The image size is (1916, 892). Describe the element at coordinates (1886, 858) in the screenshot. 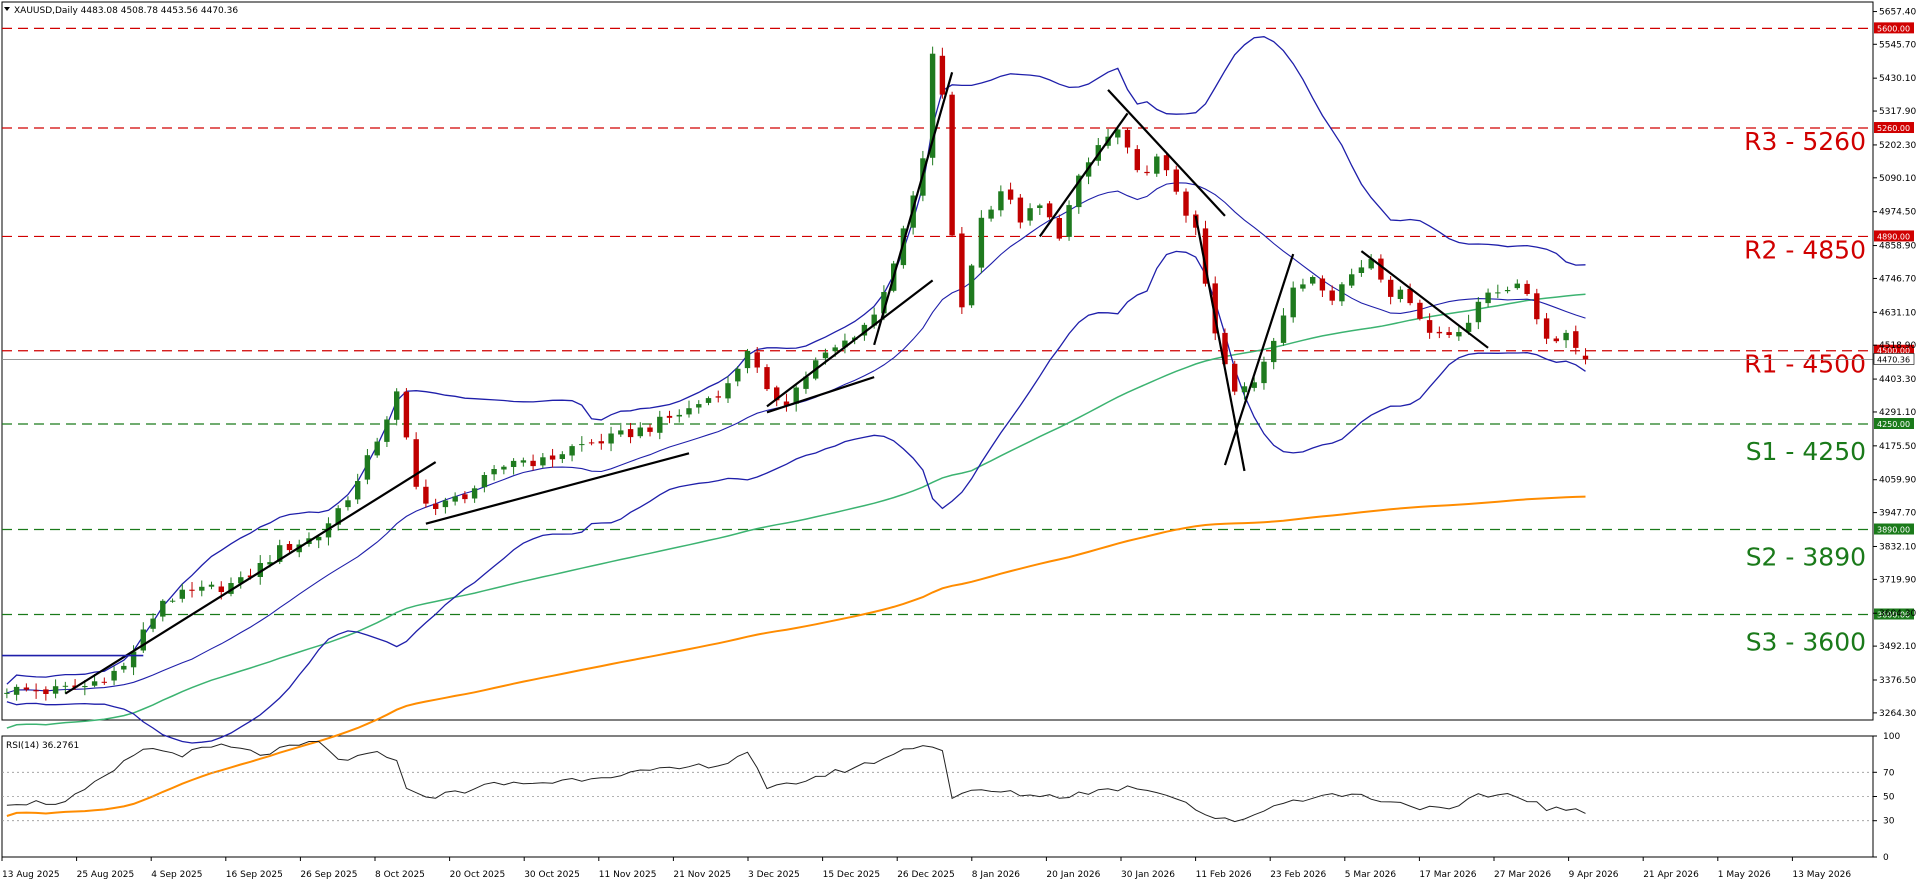

I see `rsi-tick-label: 0` at that location.